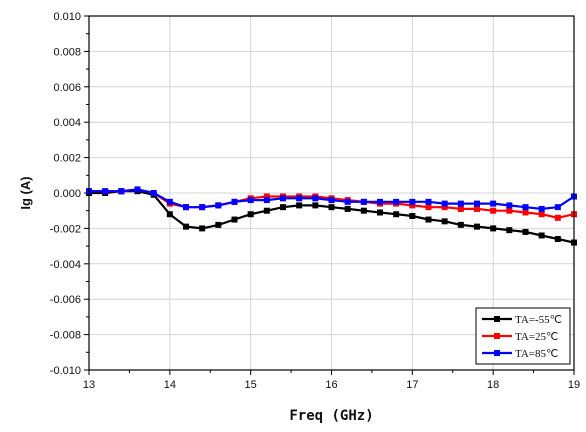 The height and width of the screenshot is (432, 586). I want to click on y-tick-label: -0.002, so click(65, 229).